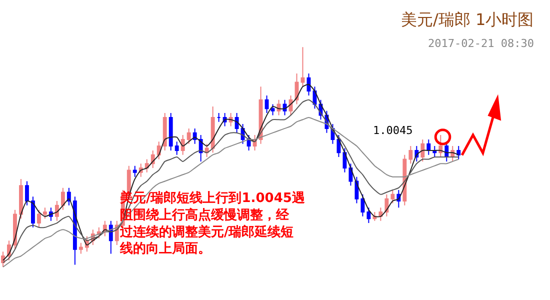 The image size is (550, 300). What do you see at coordinates (481, 43) in the screenshot?
I see `chart-subtitle: 2017-02-21 08:30` at bounding box center [481, 43].